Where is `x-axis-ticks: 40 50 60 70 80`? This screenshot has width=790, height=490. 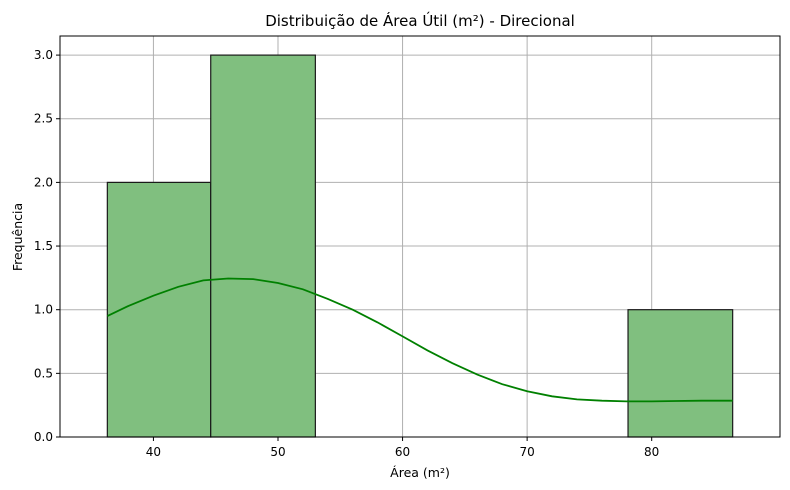
x-axis-ticks: 40 50 60 70 80 is located at coordinates (402, 448).